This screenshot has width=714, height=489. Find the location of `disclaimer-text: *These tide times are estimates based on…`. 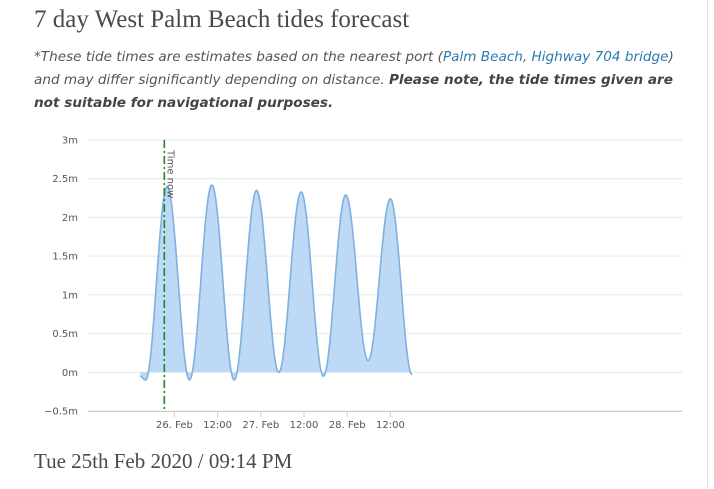

disclaimer-text: *These tide times are estimates based on… is located at coordinates (238, 57).